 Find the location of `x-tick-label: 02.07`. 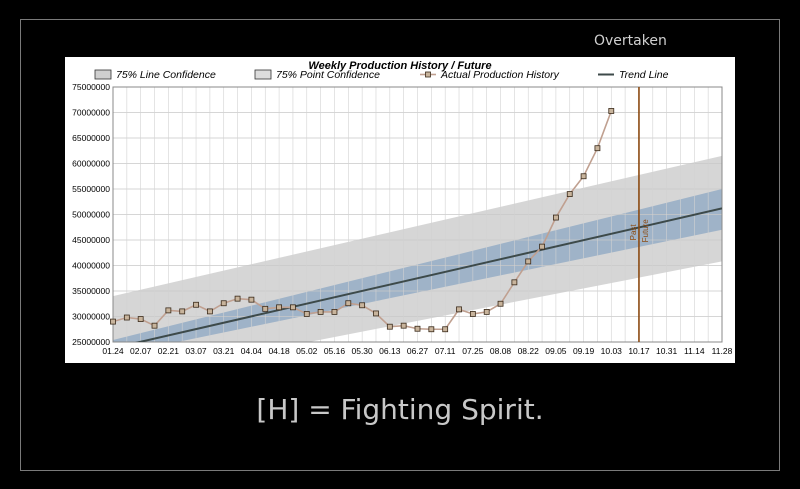

x-tick-label: 02.07 is located at coordinates (141, 351).